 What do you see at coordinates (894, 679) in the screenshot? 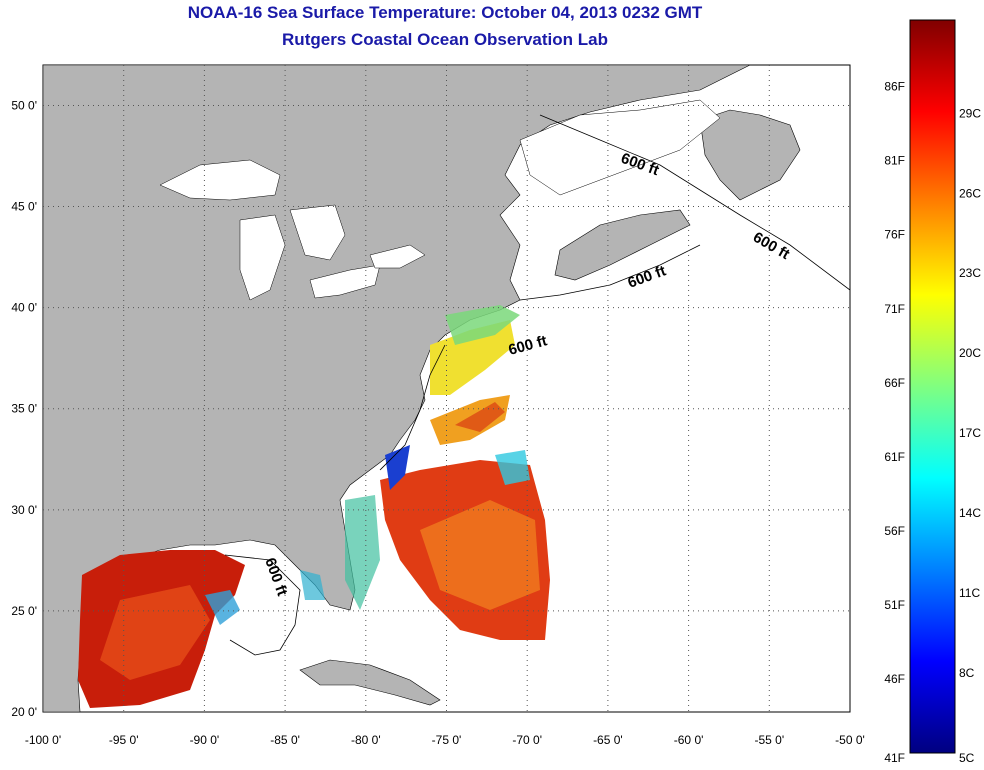
I see `colorbar-f-label: 46F` at bounding box center [894, 679].